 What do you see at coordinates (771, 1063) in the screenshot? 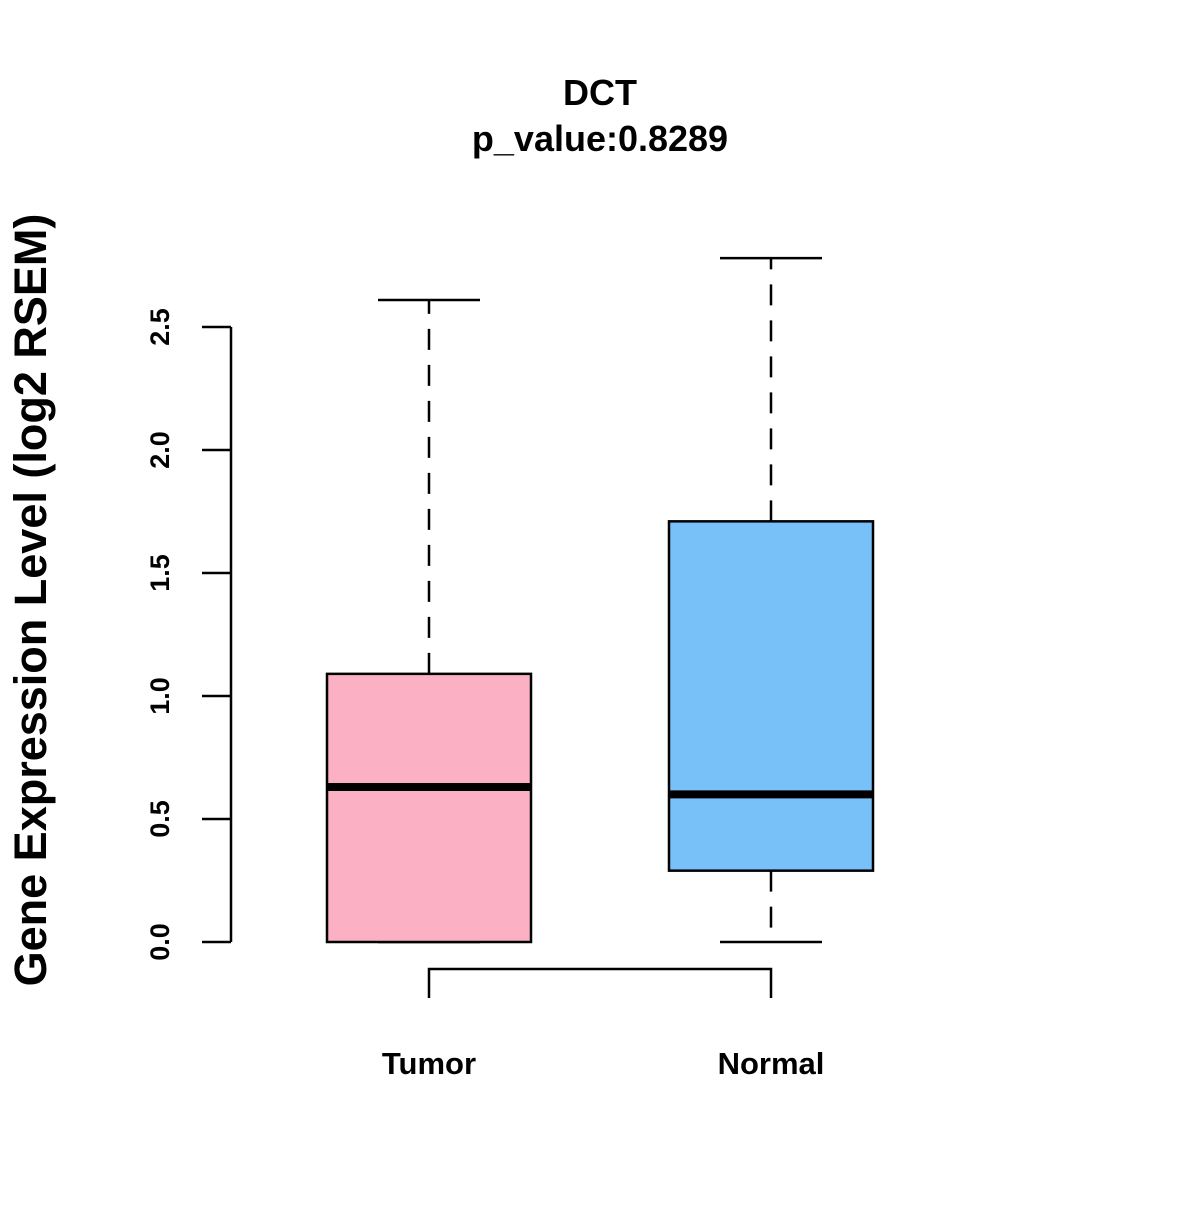
I see `x-category-label: Normal` at bounding box center [771, 1063].